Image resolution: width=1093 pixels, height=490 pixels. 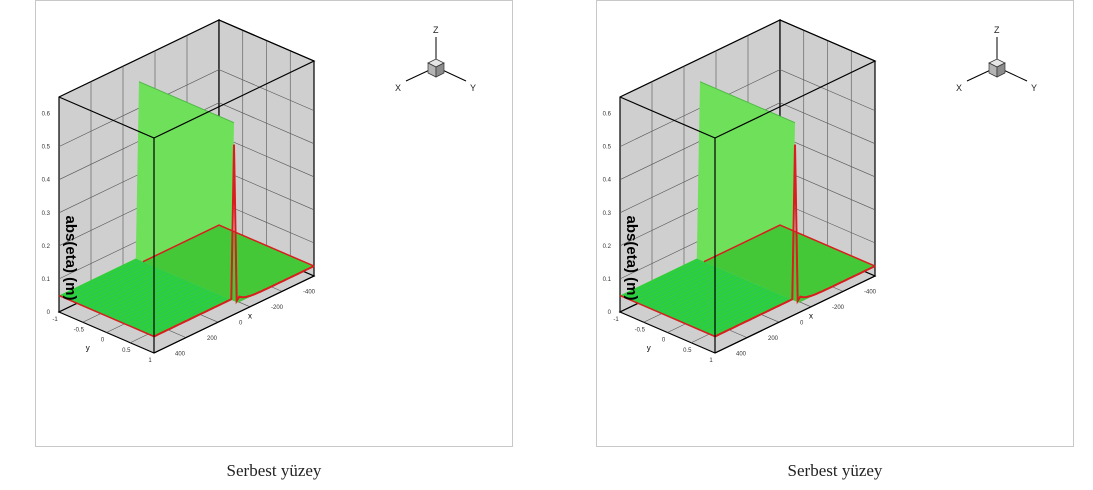 What do you see at coordinates (234, 79) in the screenshot?
I see `frame-top` at bounding box center [234, 79].